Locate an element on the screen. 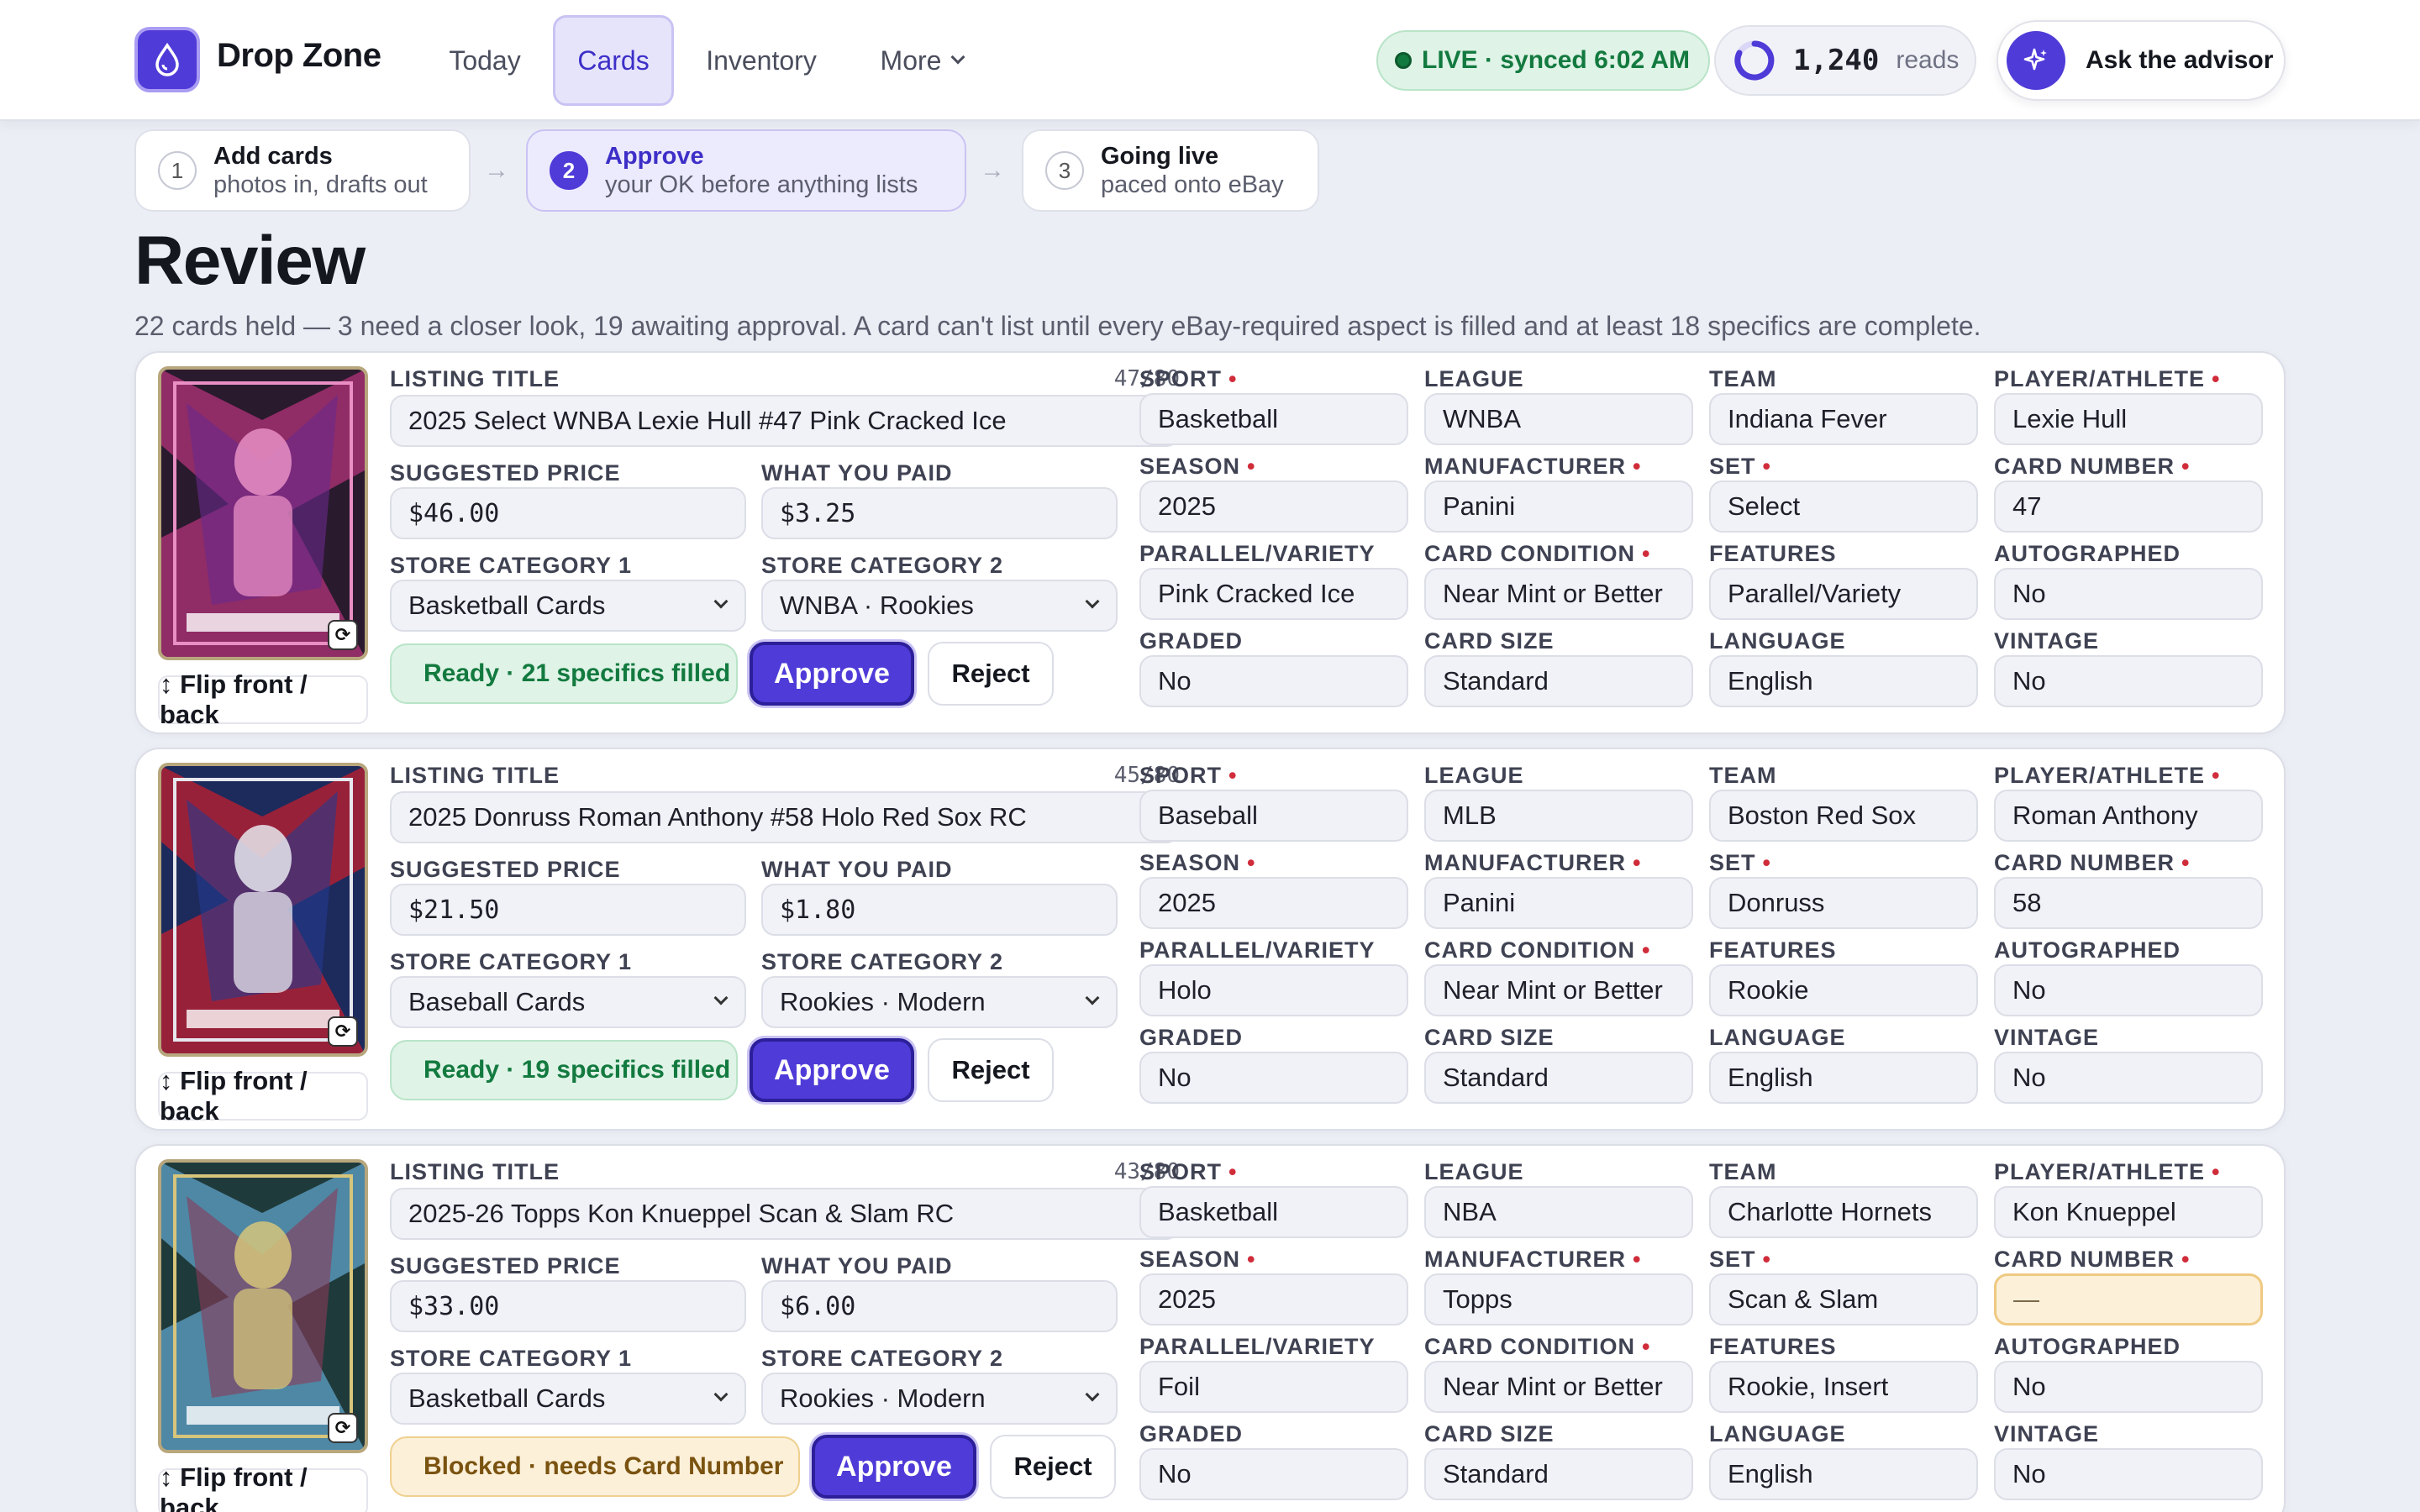 The height and width of the screenshot is (1512, 2420). aspect-input: Parallel/Variety is located at coordinates (1844, 594).